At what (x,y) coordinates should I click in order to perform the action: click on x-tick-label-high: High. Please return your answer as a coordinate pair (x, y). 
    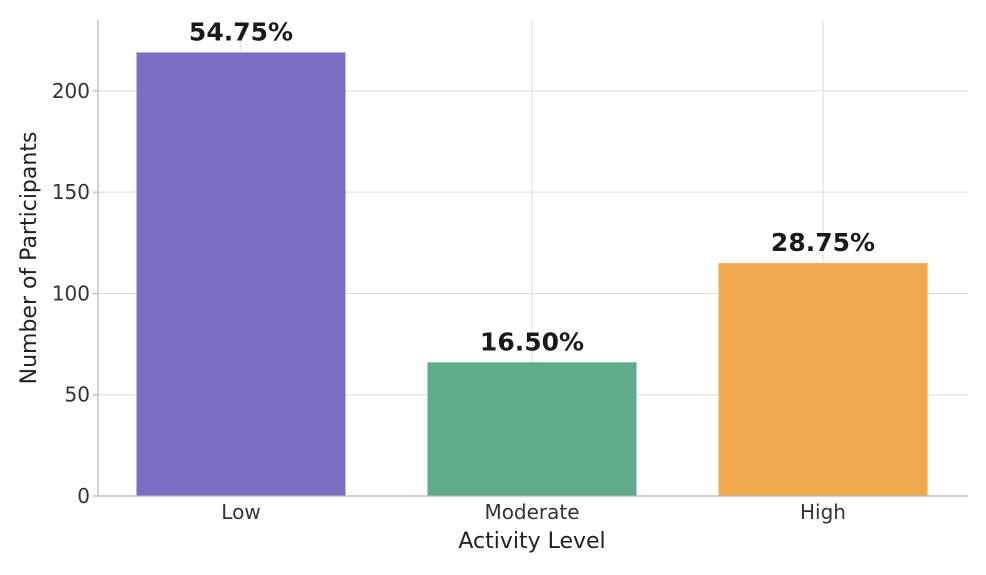
    Looking at the image, I should click on (823, 512).